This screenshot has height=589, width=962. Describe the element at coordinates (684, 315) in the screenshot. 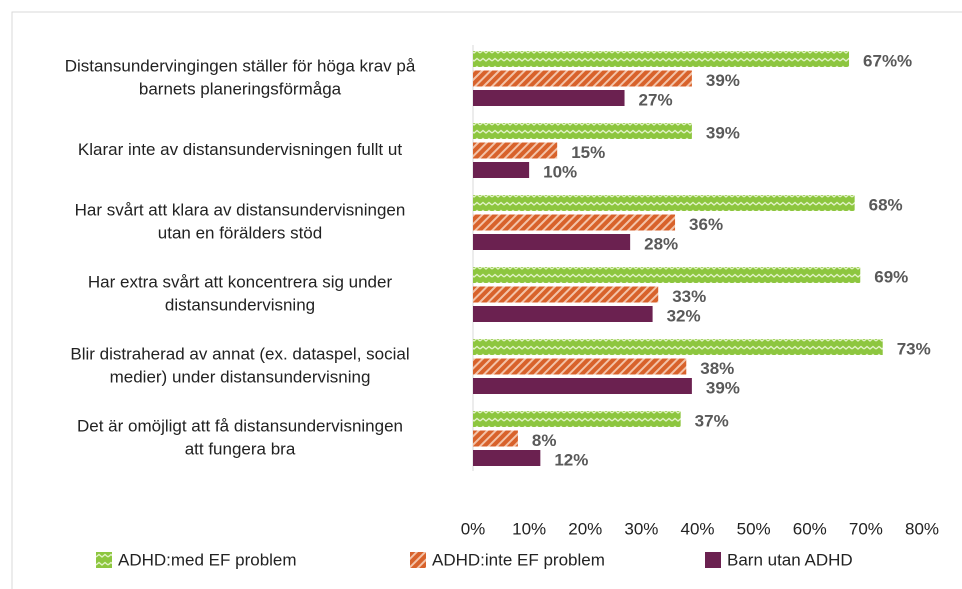

I see `value-label: 32%` at that location.